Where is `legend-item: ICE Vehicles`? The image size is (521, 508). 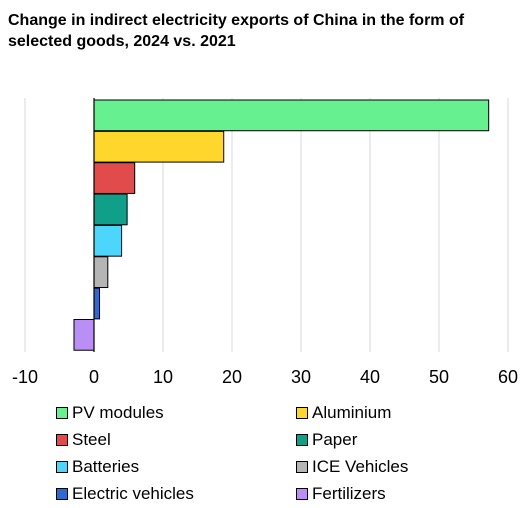
legend-item: ICE Vehicles is located at coordinates (406, 467).